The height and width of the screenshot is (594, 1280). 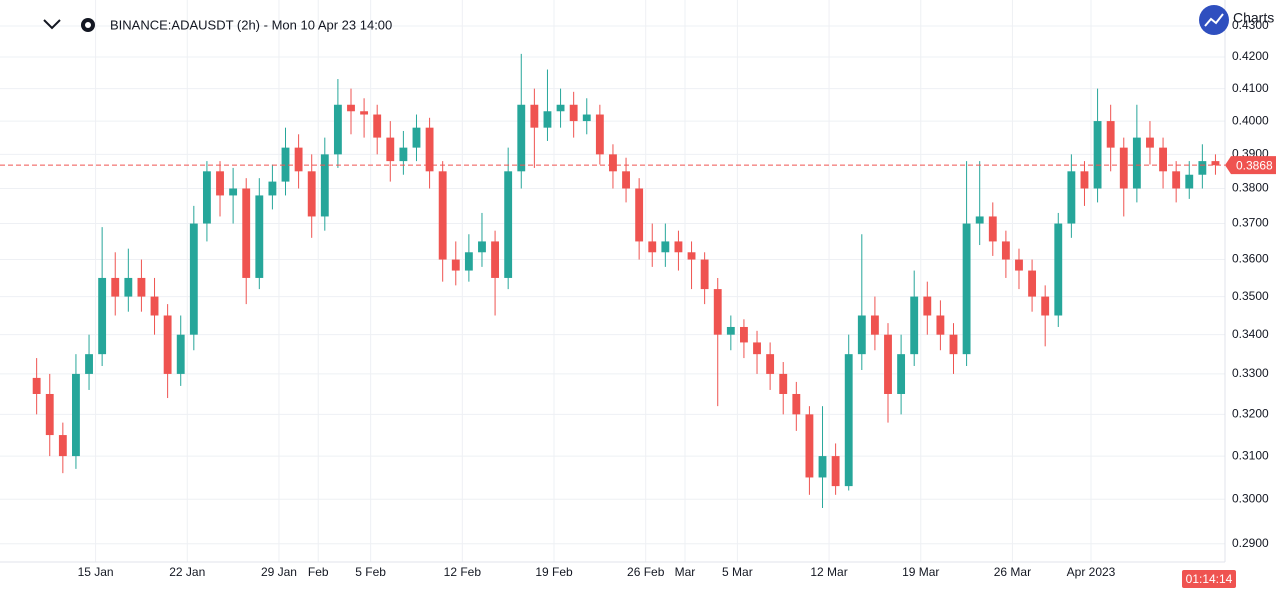 I want to click on logo-icon, so click(x=1214, y=20).